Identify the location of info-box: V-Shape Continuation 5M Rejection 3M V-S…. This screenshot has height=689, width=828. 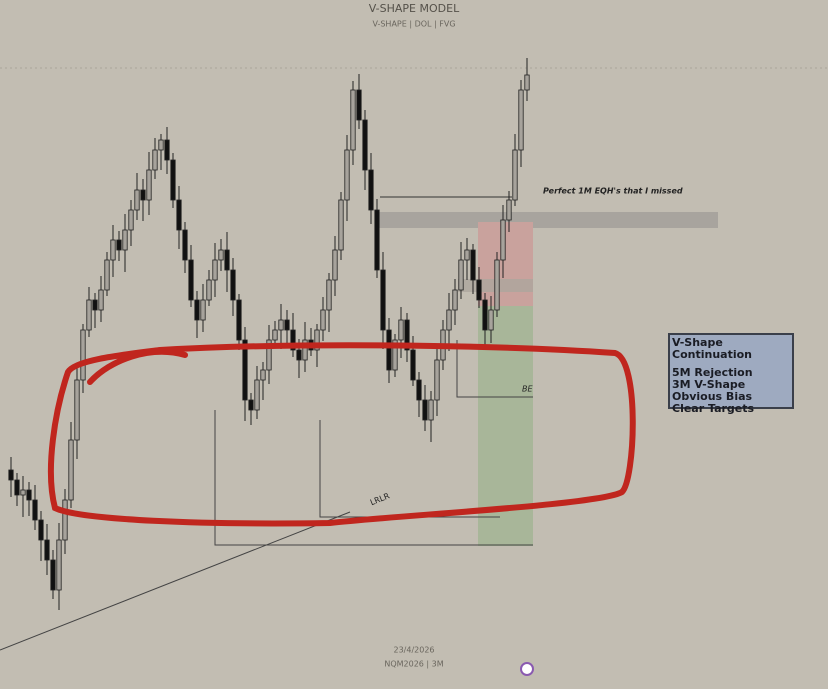
(731, 374).